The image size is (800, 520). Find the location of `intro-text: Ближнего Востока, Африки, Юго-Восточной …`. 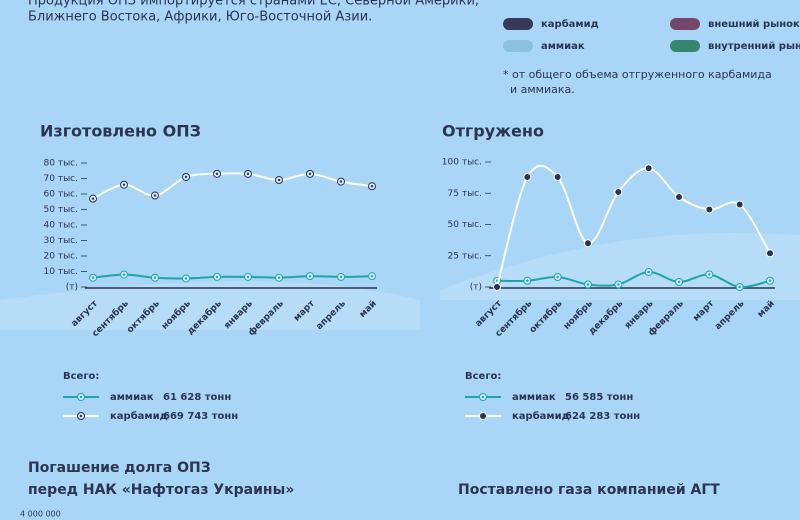

intro-text: Ближнего Востока, Африки, Юго-Восточной … is located at coordinates (200, 17).